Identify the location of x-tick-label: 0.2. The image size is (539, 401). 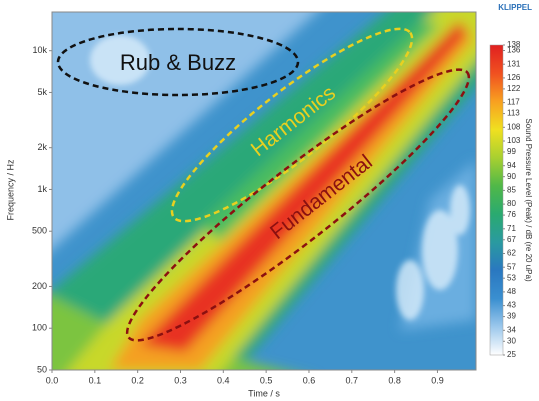
(137, 380).